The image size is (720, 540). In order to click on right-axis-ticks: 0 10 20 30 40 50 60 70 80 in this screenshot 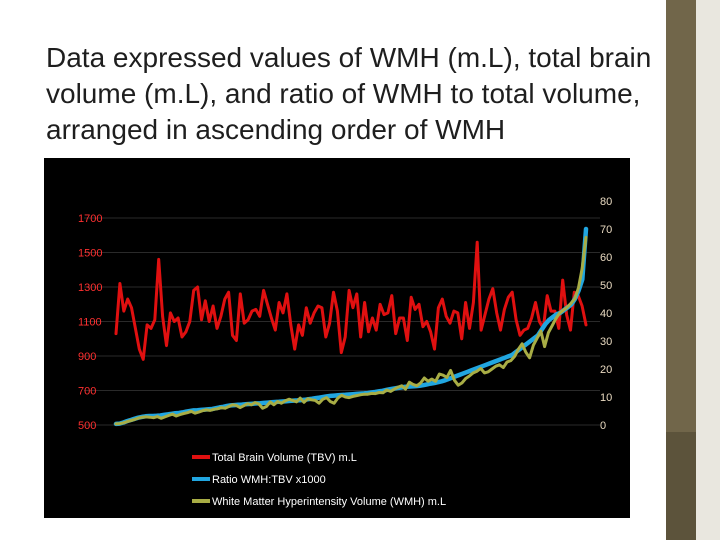, I will do `click(606, 314)`.